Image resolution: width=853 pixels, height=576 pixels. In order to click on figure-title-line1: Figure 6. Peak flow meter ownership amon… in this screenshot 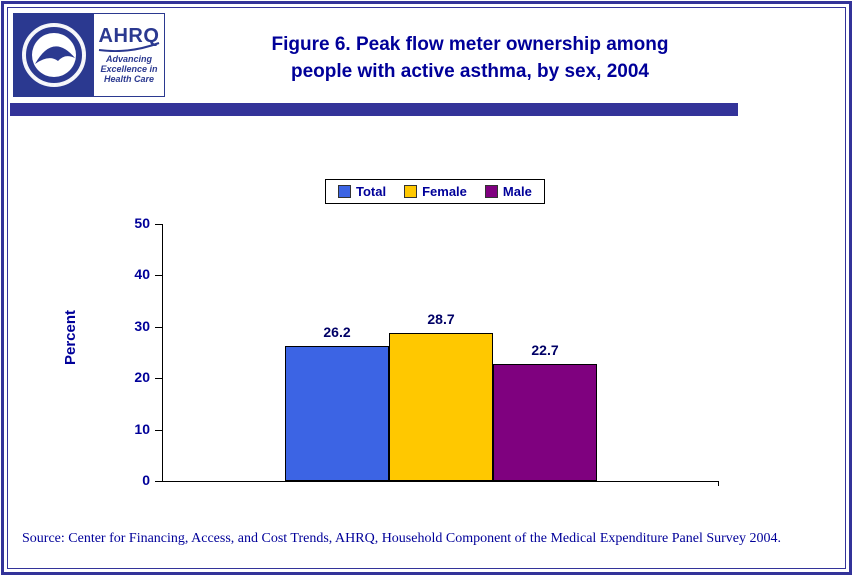, I will do `click(470, 44)`.